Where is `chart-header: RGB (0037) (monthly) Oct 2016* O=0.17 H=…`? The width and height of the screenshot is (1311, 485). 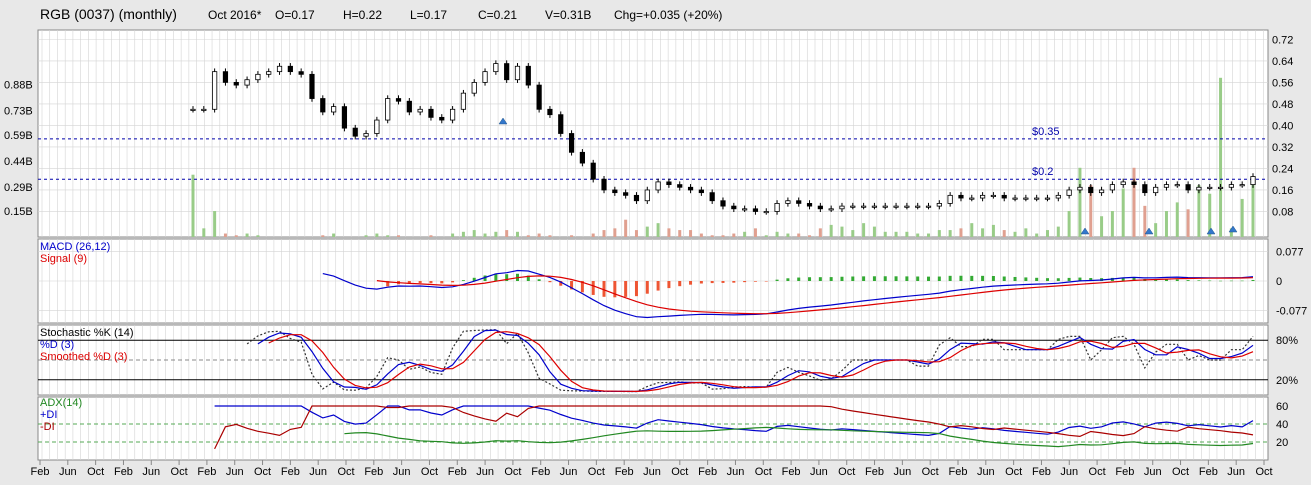
chart-header: RGB (0037) (monthly) Oct 2016* O=0.17 H=… is located at coordinates (655, 14).